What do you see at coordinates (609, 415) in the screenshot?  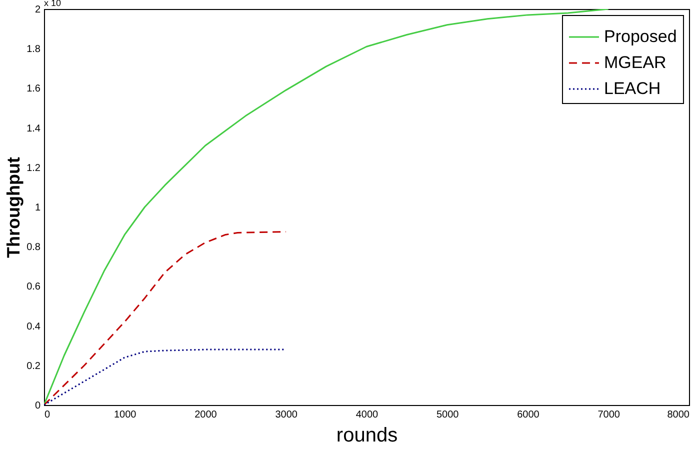 I see `x-tick-label: 7000` at bounding box center [609, 415].